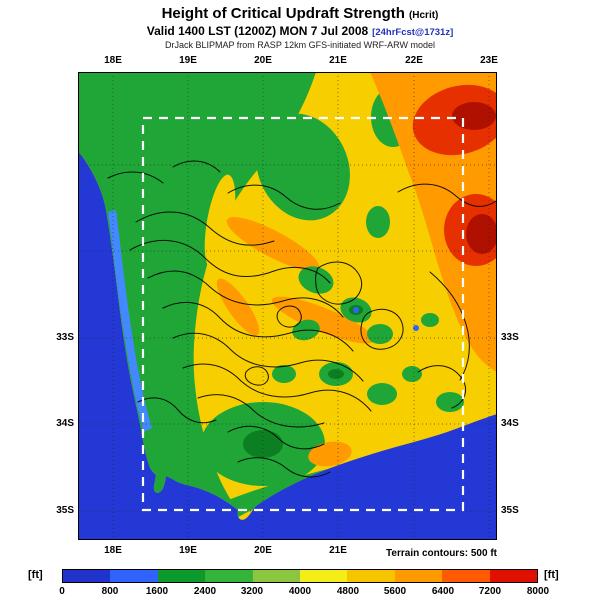  What do you see at coordinates (413, 32) in the screenshot?
I see `forecast-lead-text: [24hrFcst@1731z]` at bounding box center [413, 32].